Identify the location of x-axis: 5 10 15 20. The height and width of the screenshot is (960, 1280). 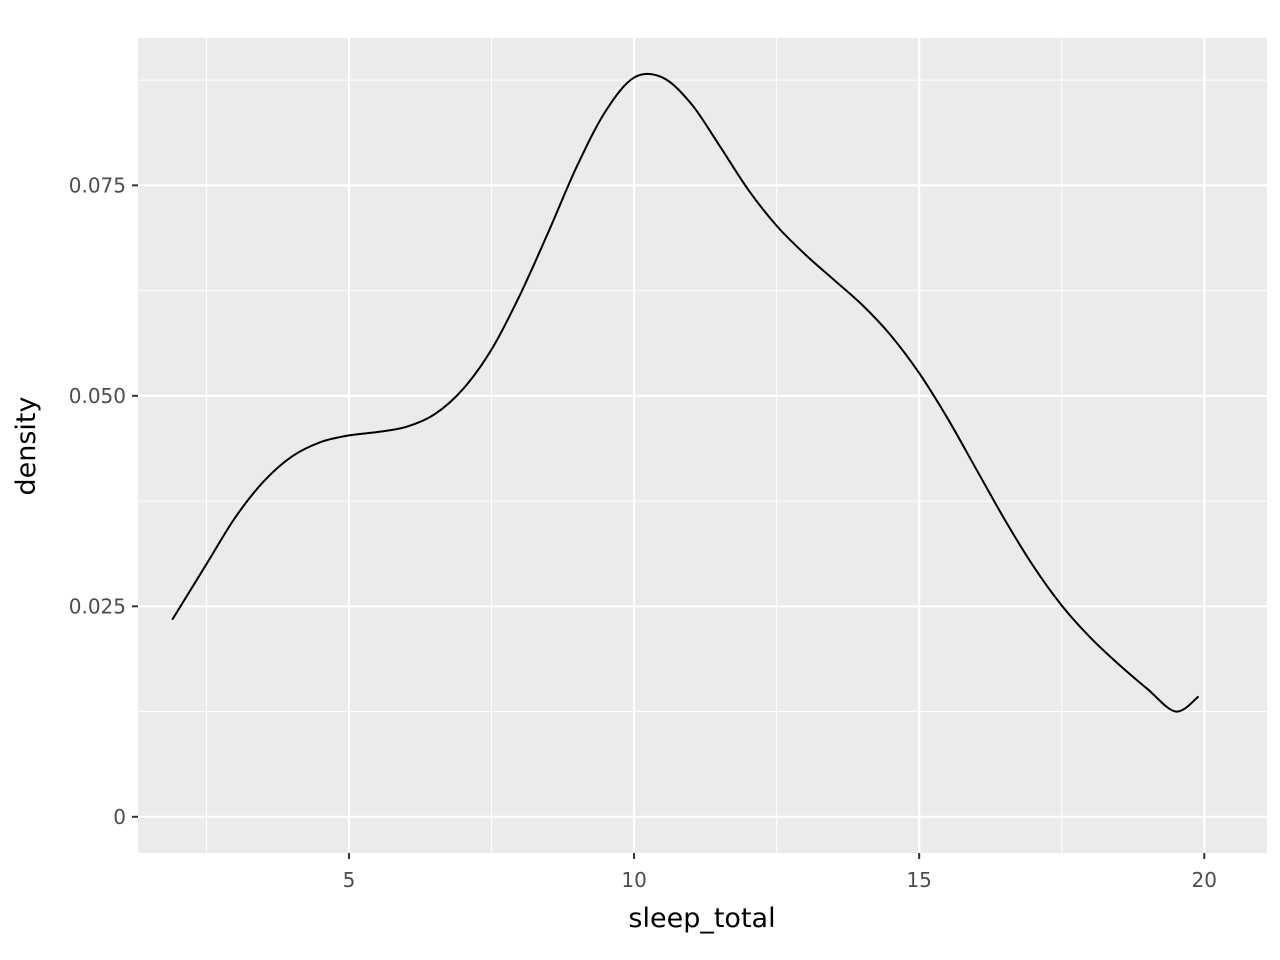
(780, 872).